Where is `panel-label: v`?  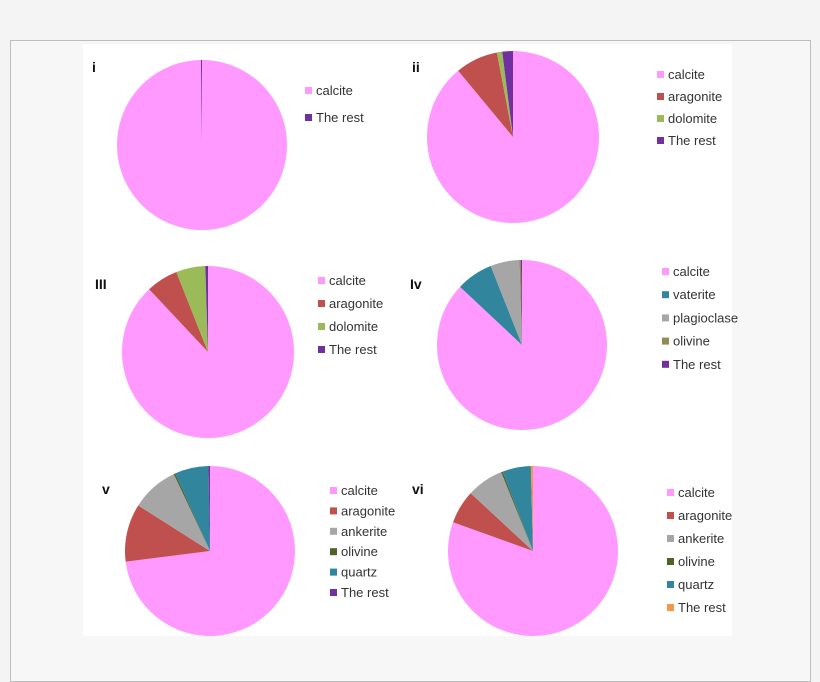 panel-label: v is located at coordinates (106, 489).